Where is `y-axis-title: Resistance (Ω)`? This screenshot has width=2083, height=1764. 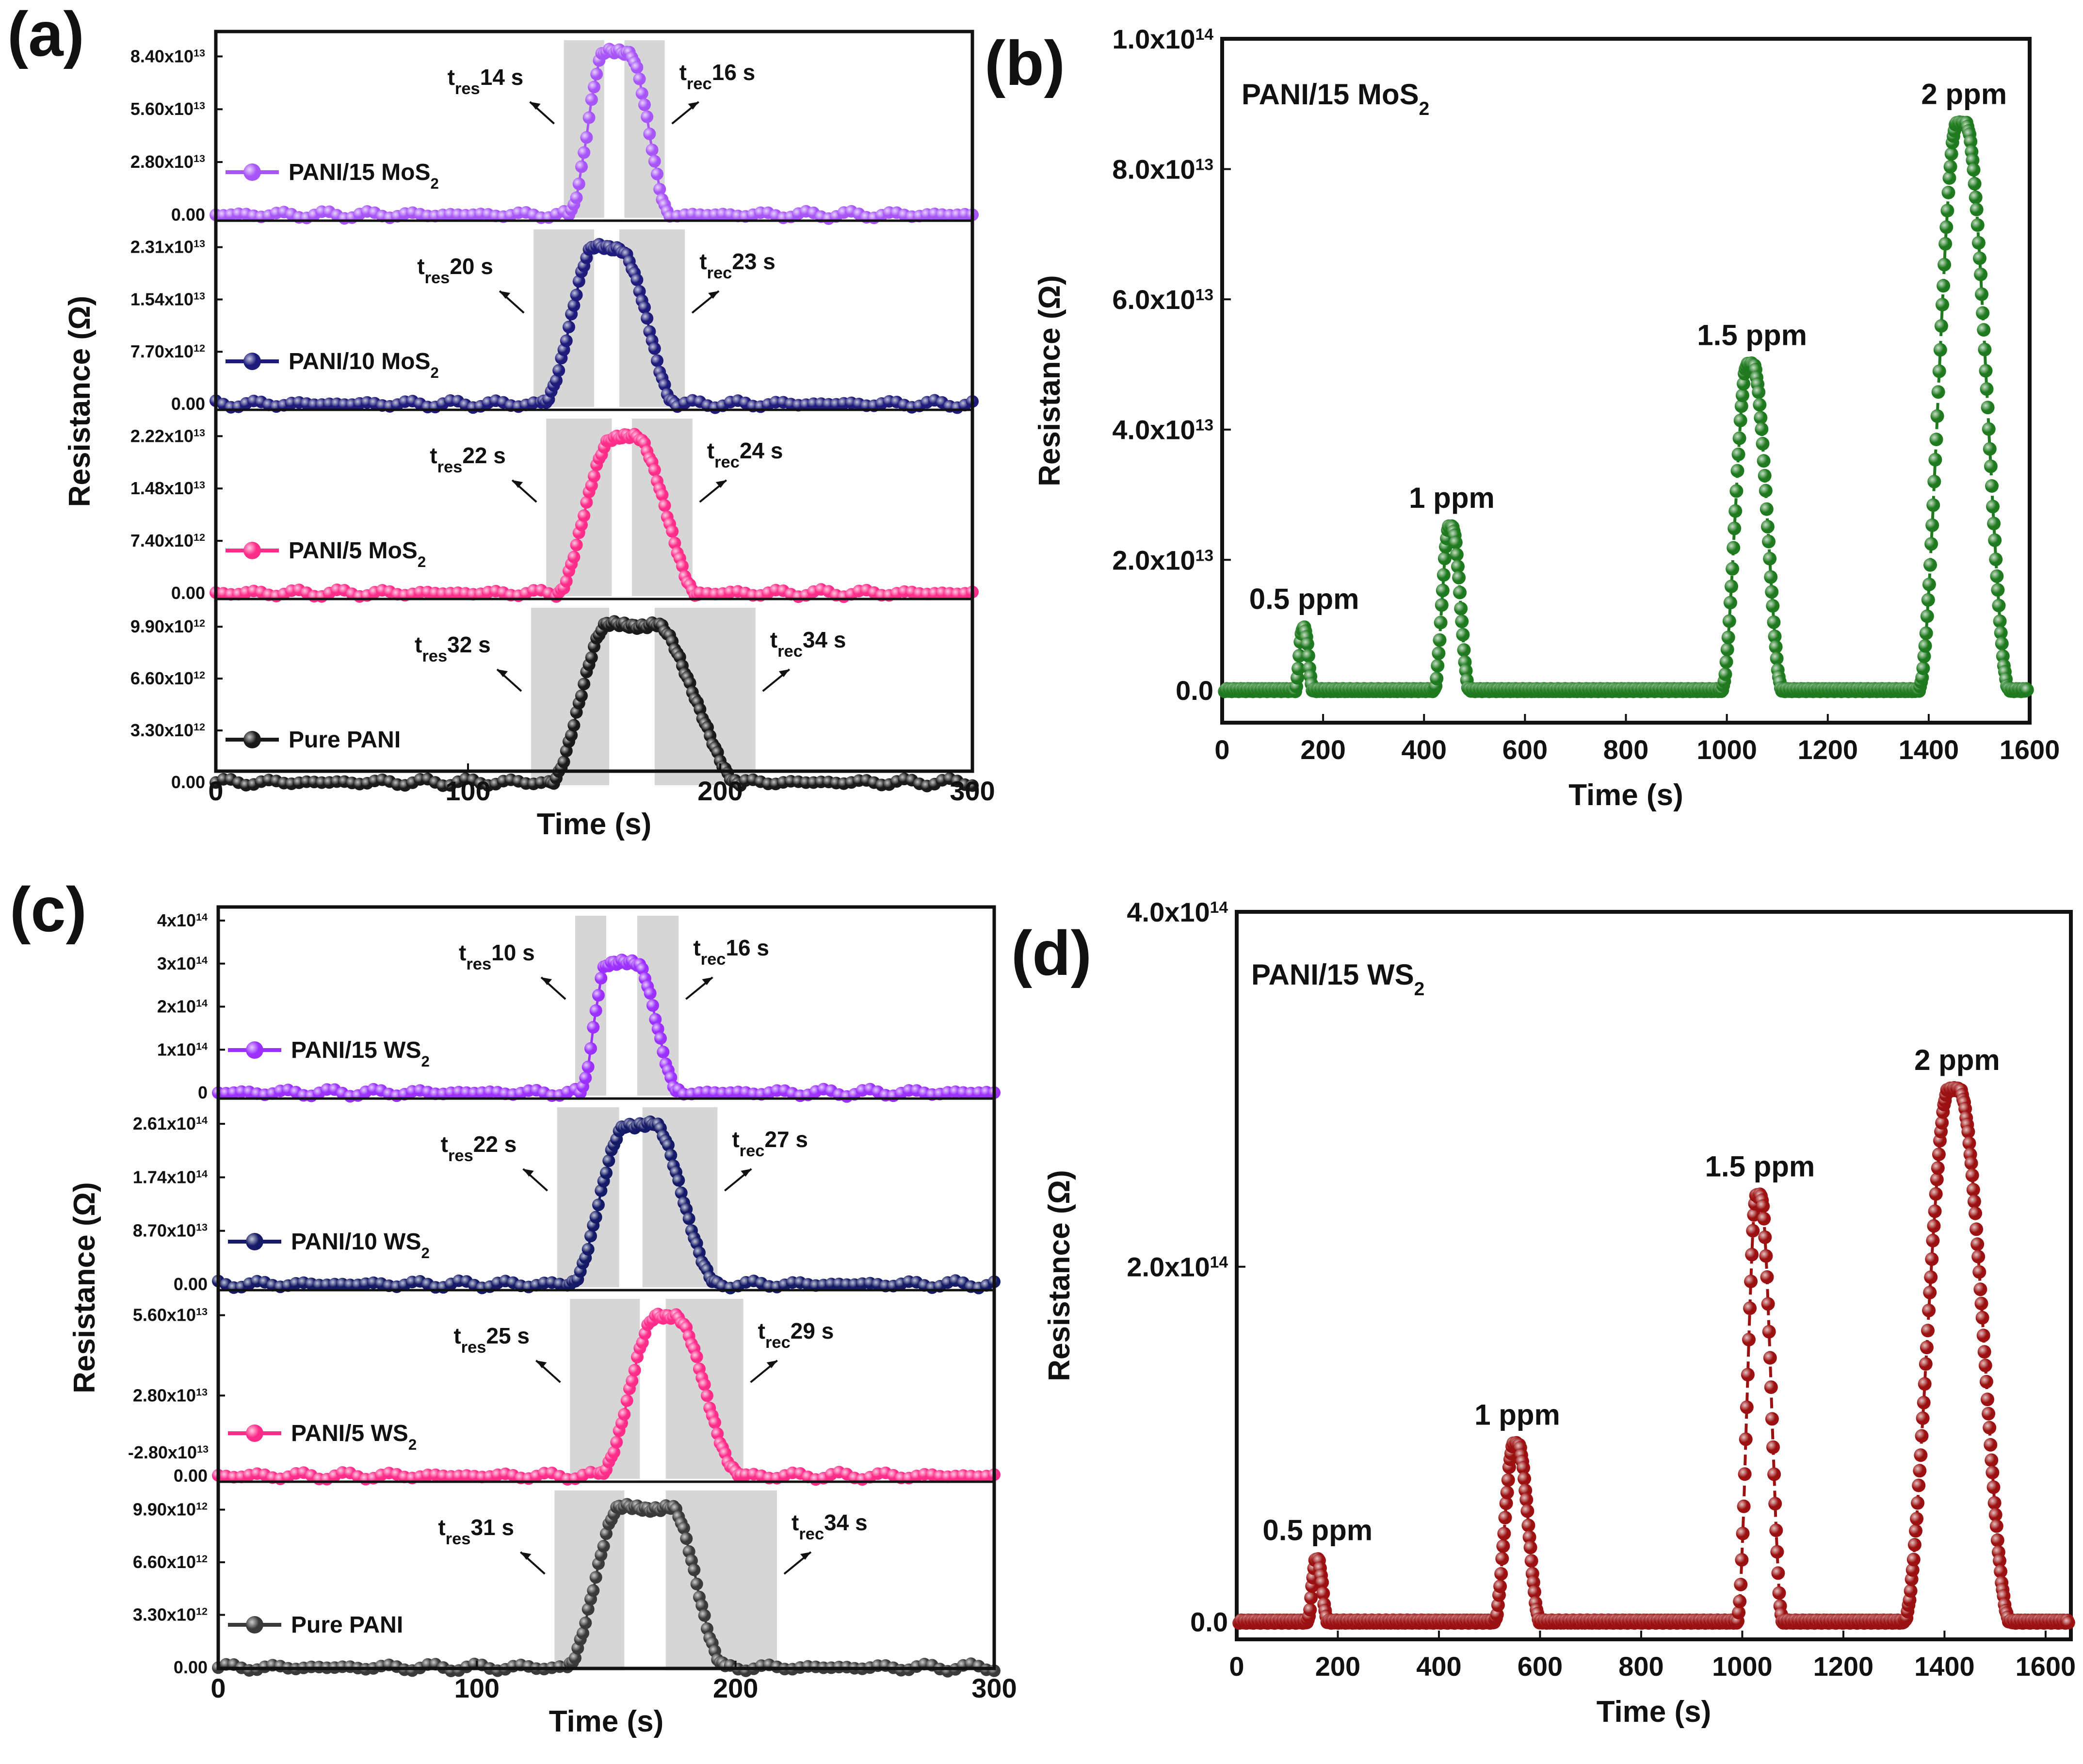
y-axis-title: Resistance (Ω) is located at coordinates (1050, 380).